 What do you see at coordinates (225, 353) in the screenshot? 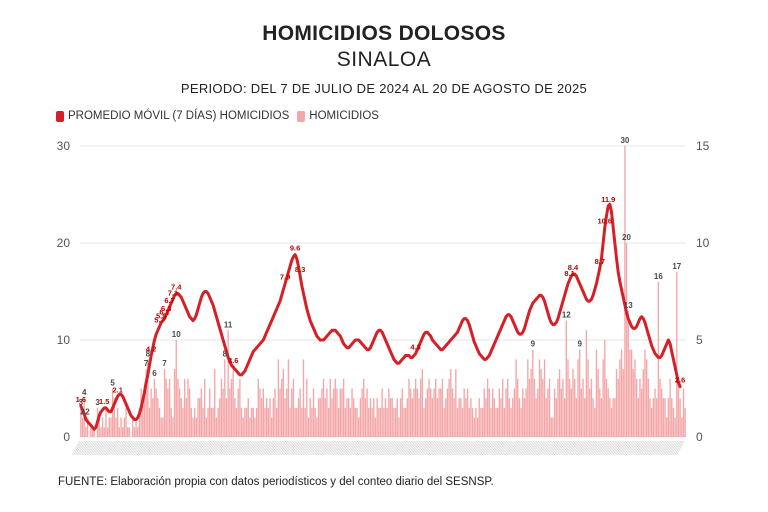
I see `bar-value-label: 8` at bounding box center [225, 353].